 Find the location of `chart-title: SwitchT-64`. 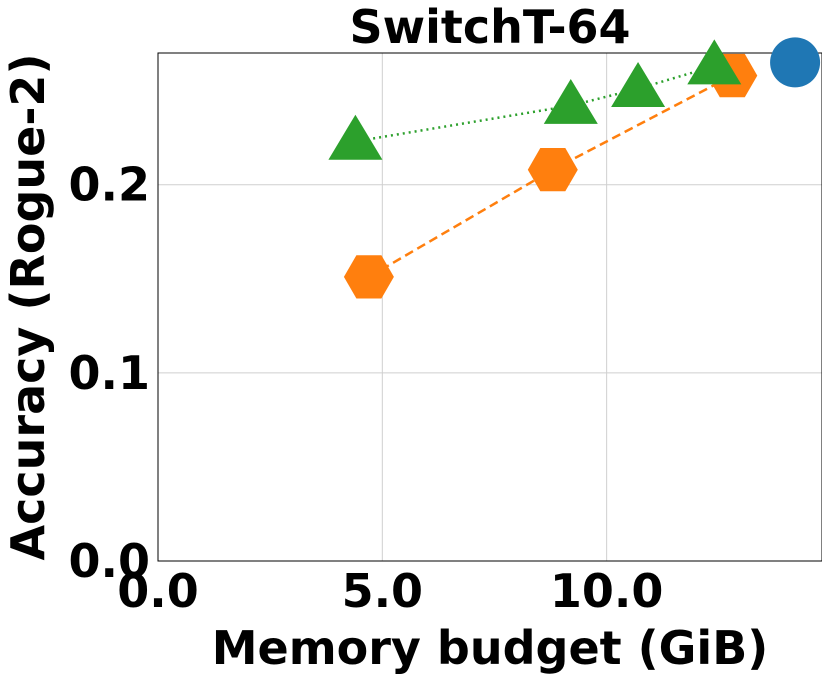

chart-title: SwitchT-64 is located at coordinates (489, 27).